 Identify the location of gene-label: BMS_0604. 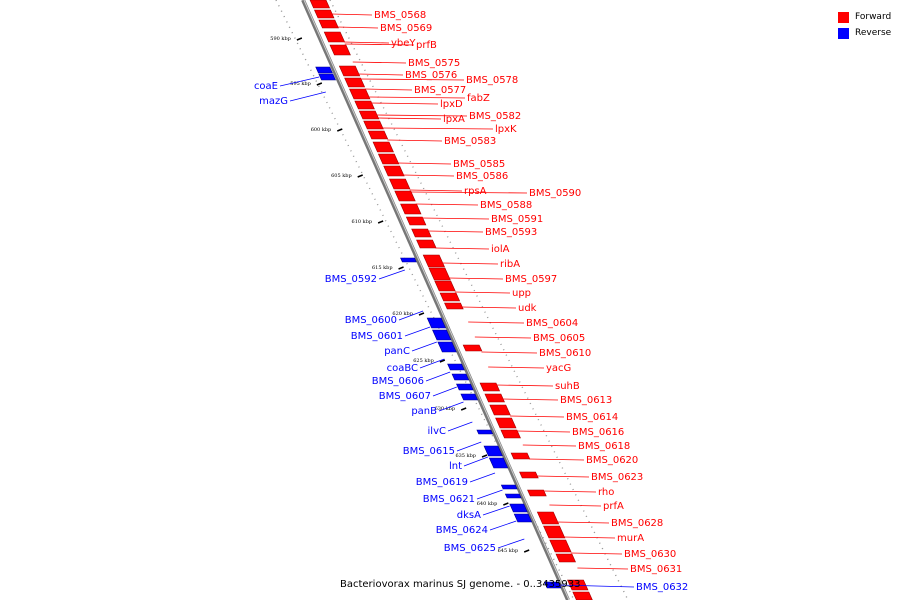
(552, 323).